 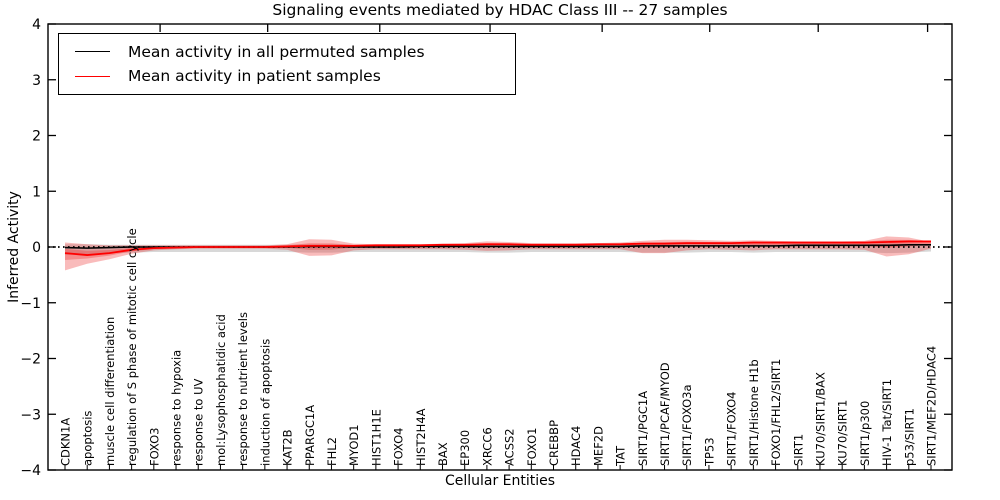 I want to click on x-category-label: TAT, so click(x=621, y=456).